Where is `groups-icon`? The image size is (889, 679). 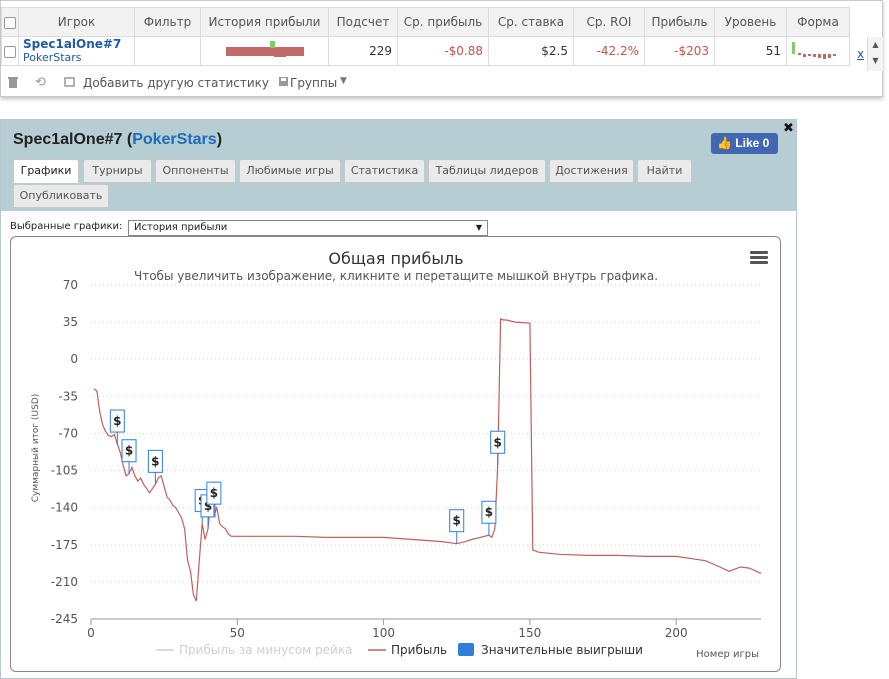
groups-icon is located at coordinates (283, 83).